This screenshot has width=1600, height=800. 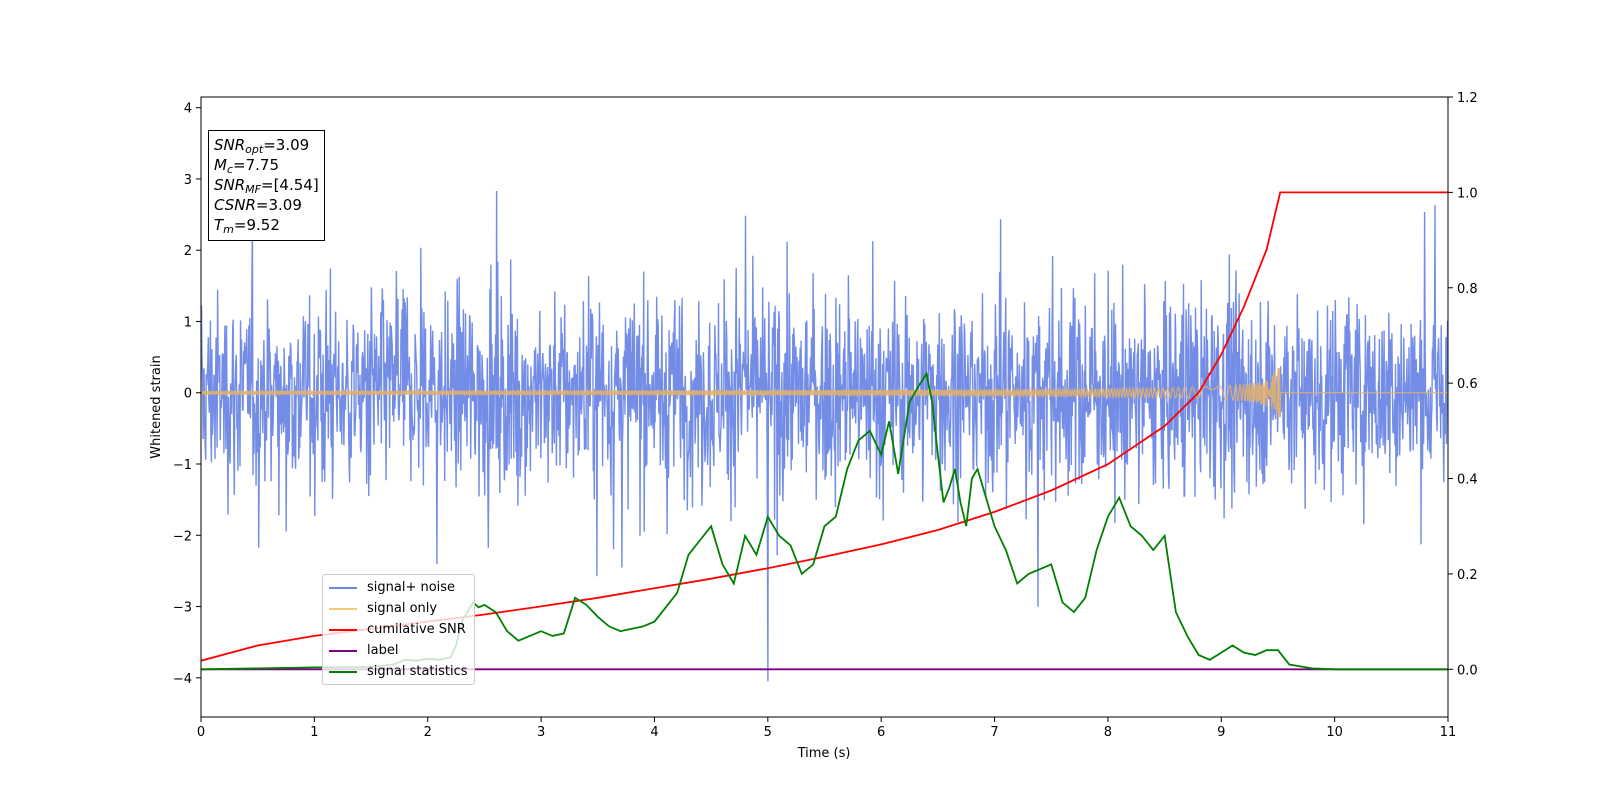 What do you see at coordinates (654, 732) in the screenshot?
I see `x-tick-label: 4` at bounding box center [654, 732].